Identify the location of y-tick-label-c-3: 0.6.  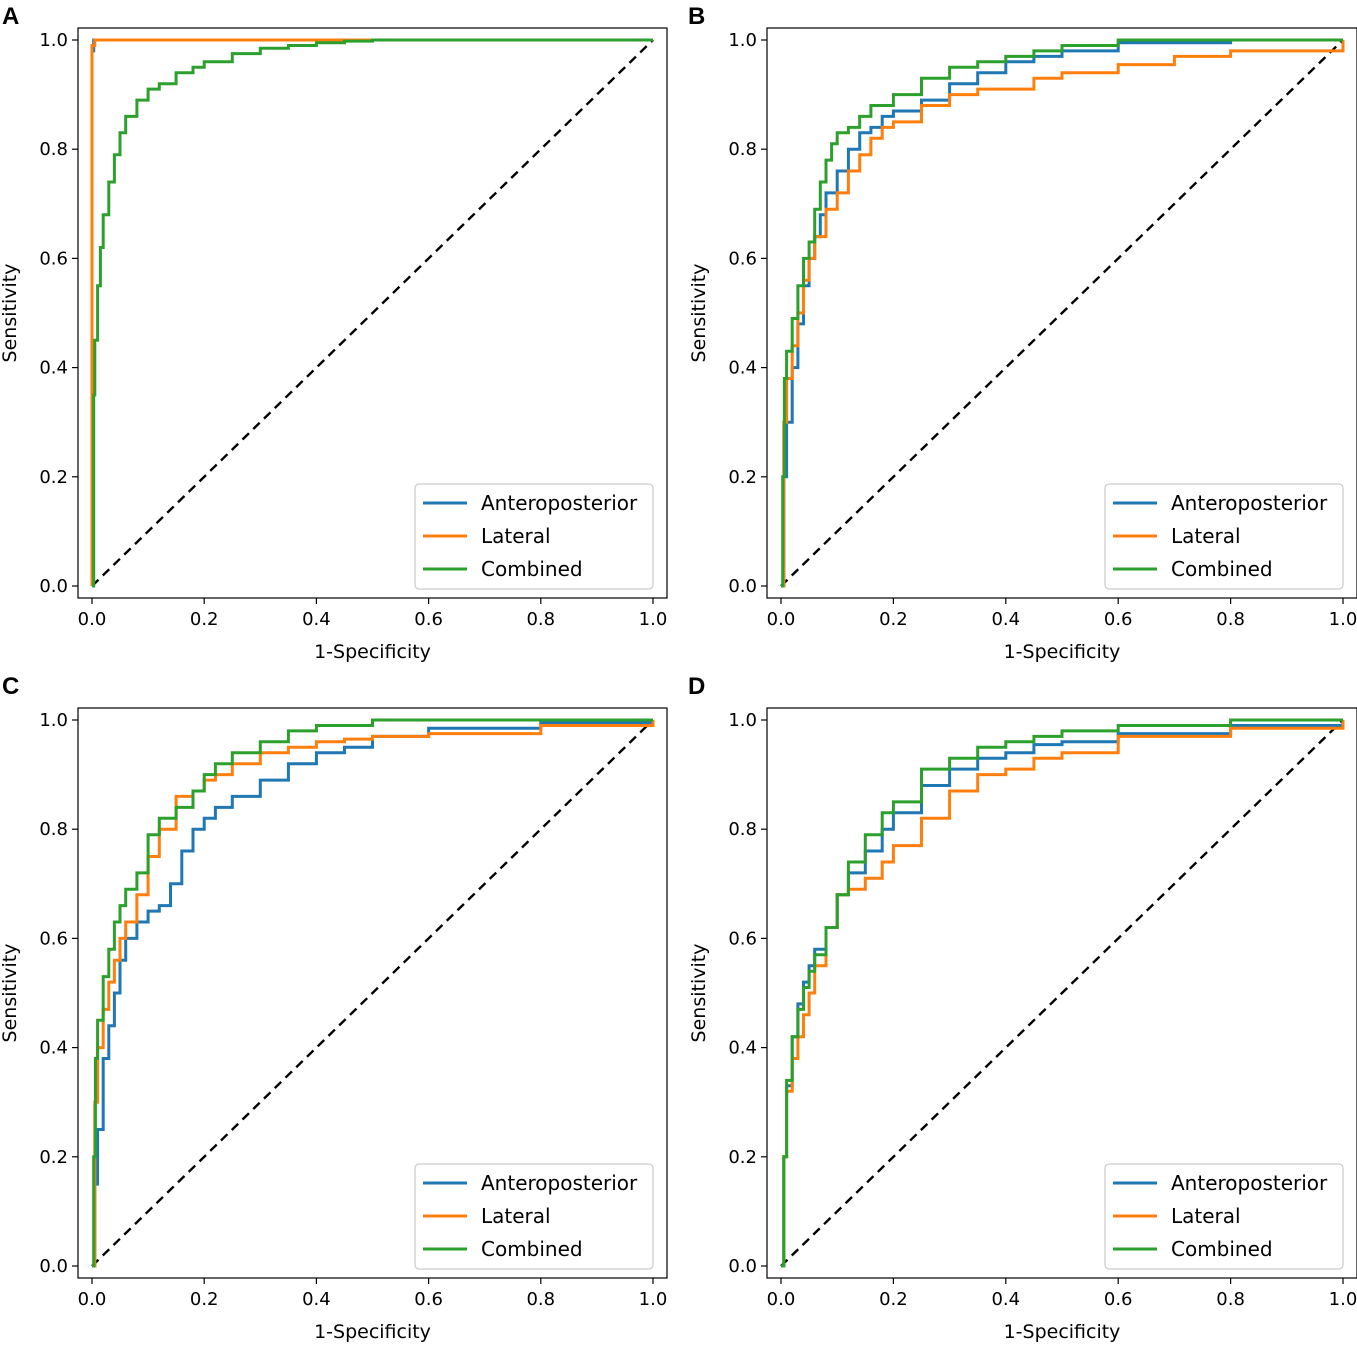
(53, 938).